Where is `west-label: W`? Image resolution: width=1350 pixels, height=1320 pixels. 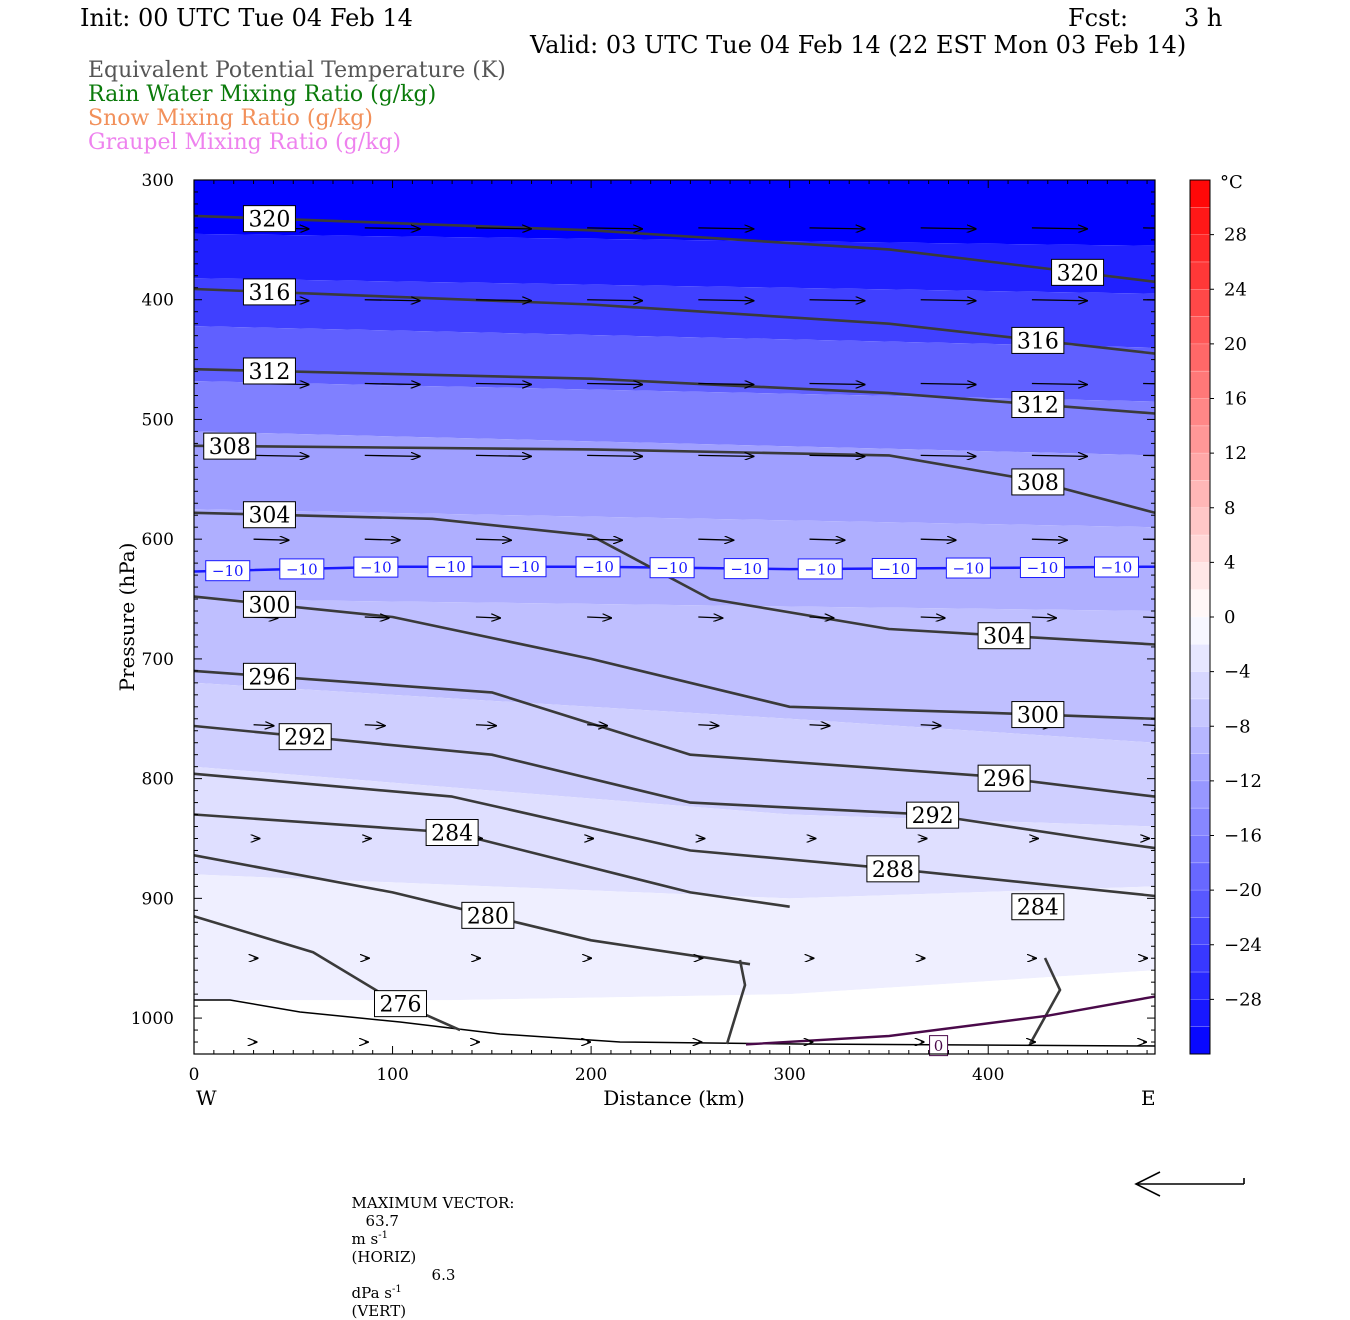 west-label: W is located at coordinates (206, 1098).